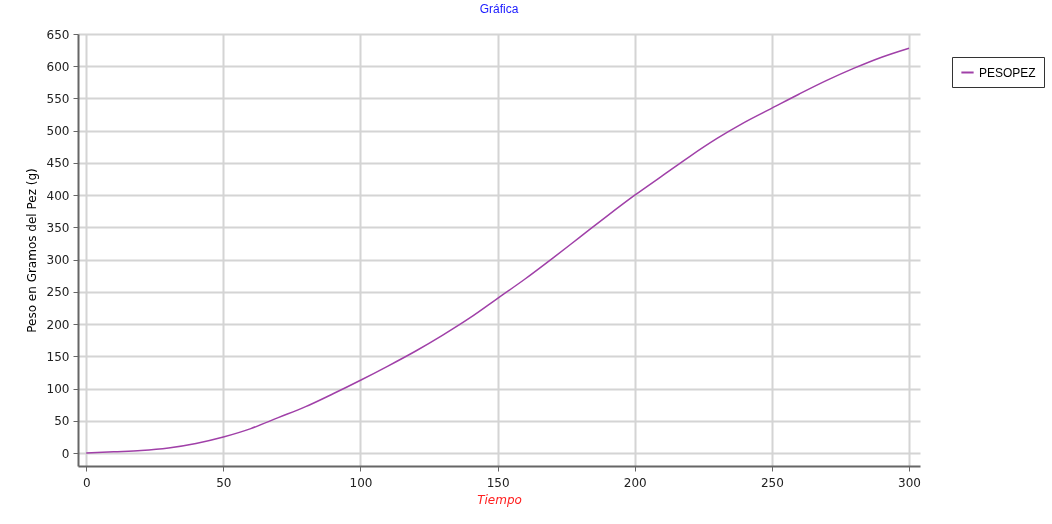 This screenshot has height=524, width=1052. I want to click on x-tick-label: 250, so click(772, 482).